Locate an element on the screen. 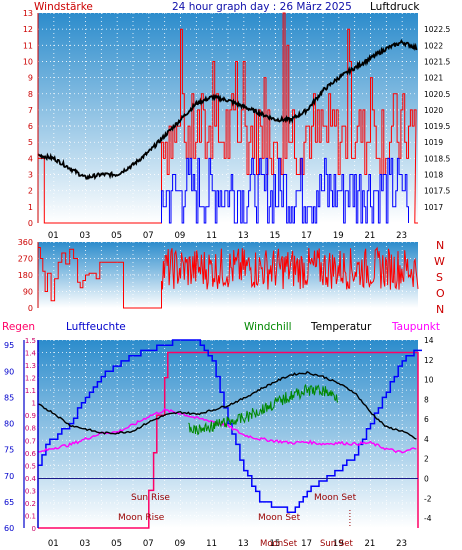  wind-tick-label: 2 is located at coordinates (30, 191).